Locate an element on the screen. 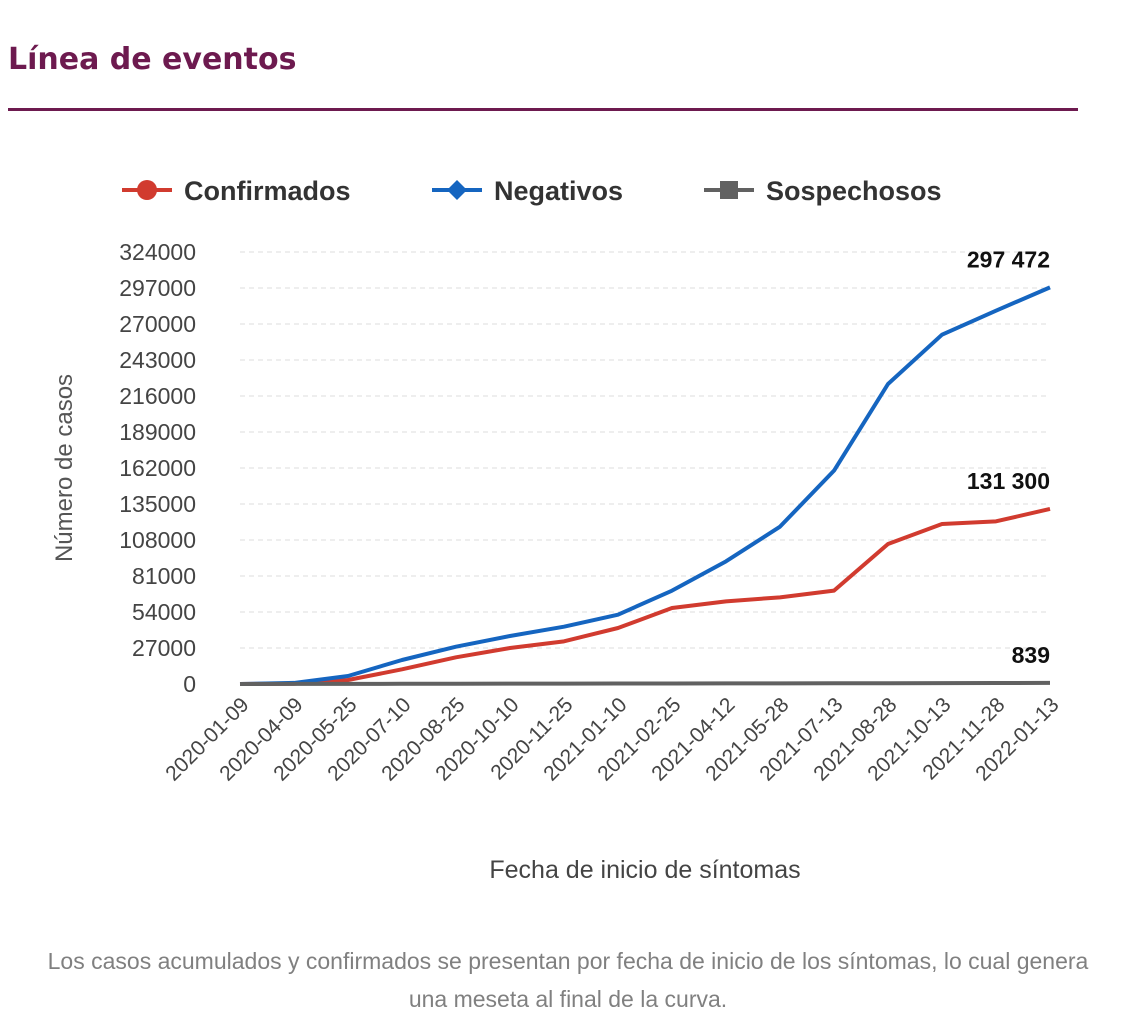  data-label: 839 is located at coordinates (1031, 655).